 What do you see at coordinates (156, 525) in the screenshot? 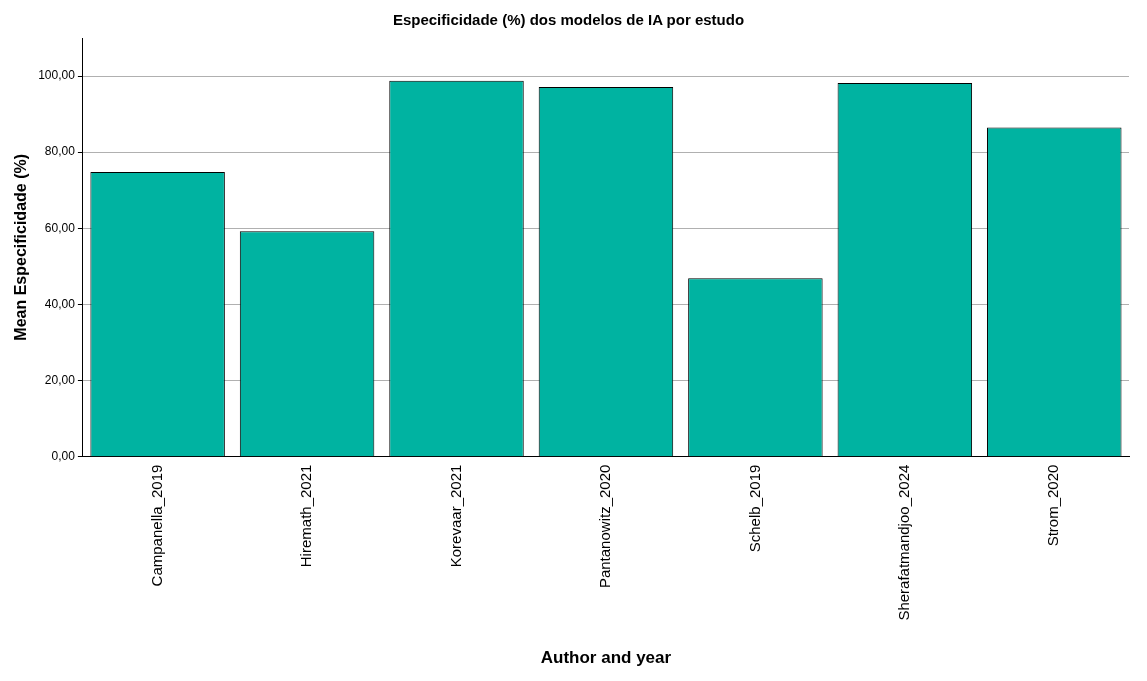
I see `x-tick-label: Campanella_2019` at bounding box center [156, 525].